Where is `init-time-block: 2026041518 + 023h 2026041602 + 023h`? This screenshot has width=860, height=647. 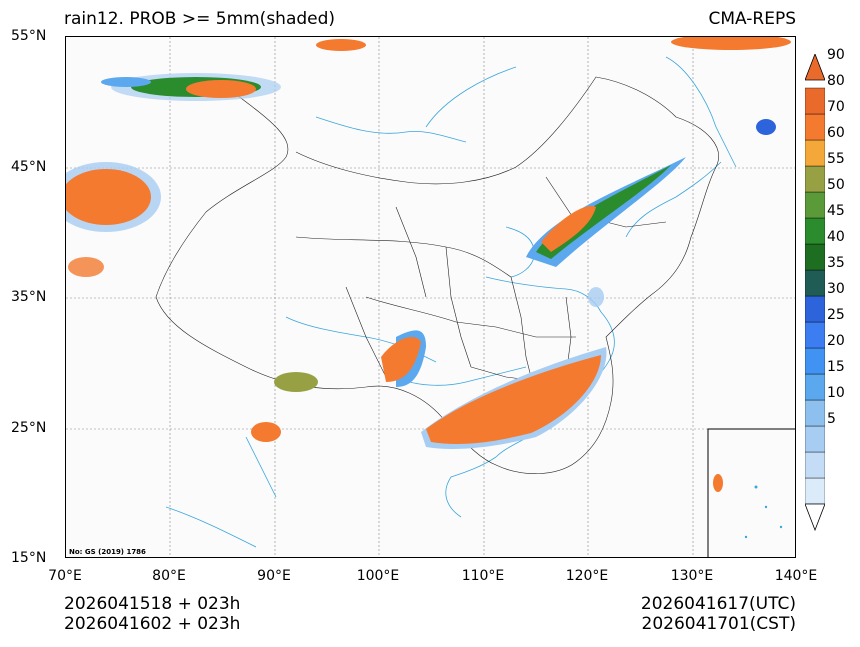
init-time-block: 2026041518 + 023h 2026041602 + 023h is located at coordinates (152, 614).